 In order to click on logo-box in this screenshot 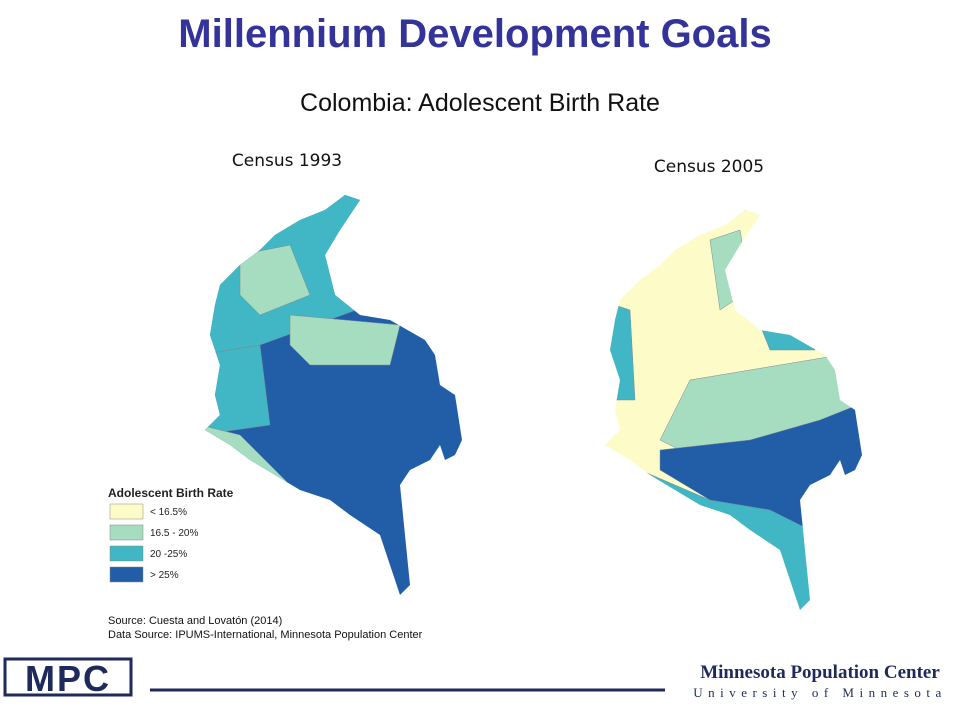, I will do `click(68, 677)`.